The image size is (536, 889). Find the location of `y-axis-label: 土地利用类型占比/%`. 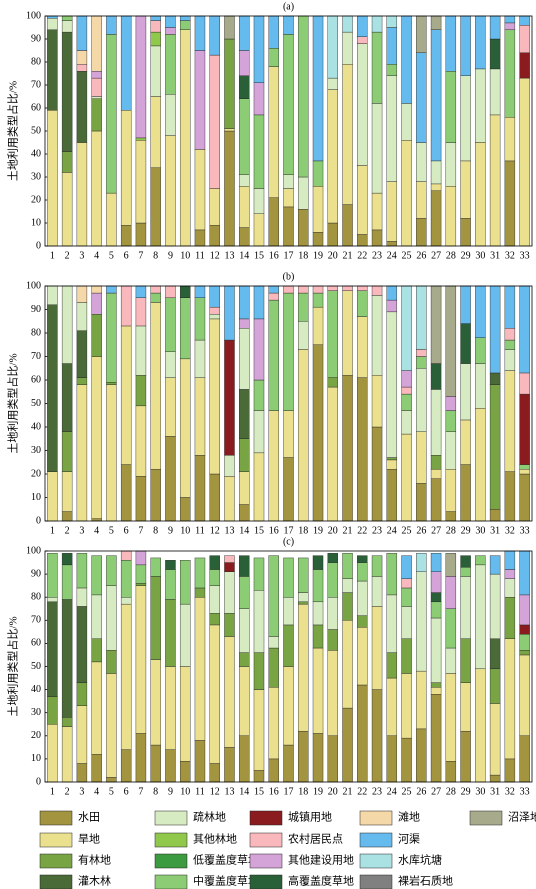

y-axis-label: 土地利用类型占比/% is located at coordinates (13, 403).